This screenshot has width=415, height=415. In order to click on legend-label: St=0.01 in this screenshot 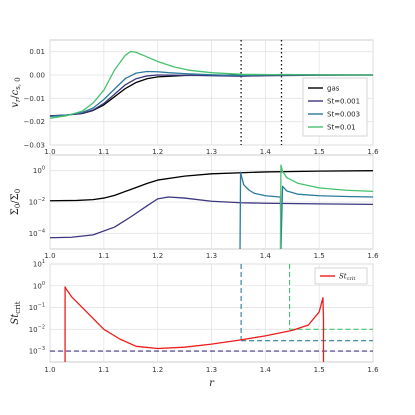, I will do `click(341, 128)`.